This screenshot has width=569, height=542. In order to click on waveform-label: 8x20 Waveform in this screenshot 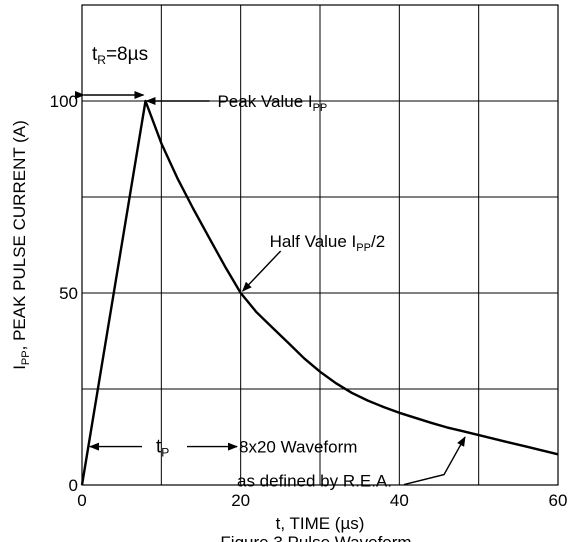, I will do `click(298, 447)`.